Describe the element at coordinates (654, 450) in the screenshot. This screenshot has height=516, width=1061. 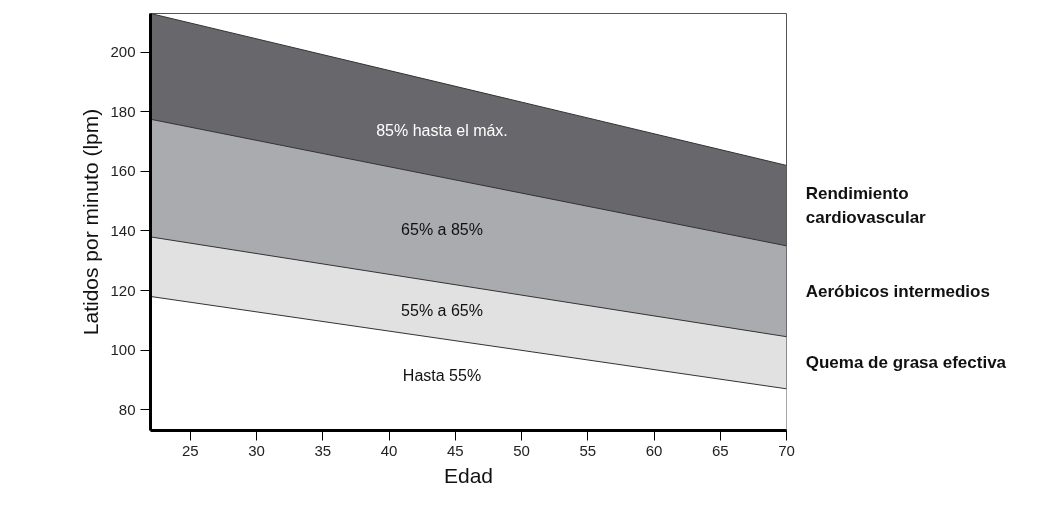
I see `x-tick-label: 60` at that location.